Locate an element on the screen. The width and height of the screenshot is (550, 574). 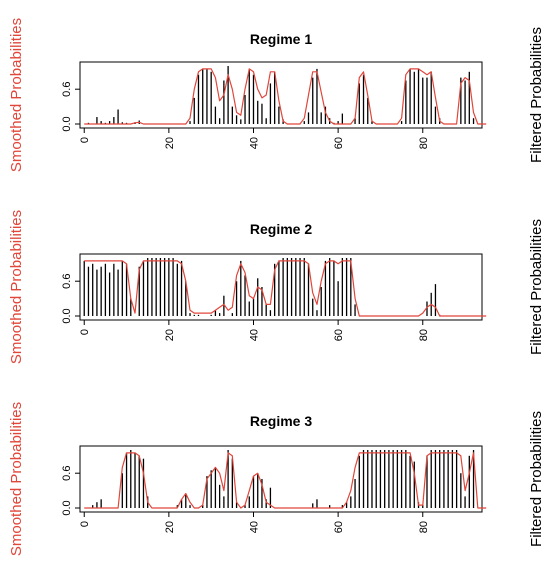
panel-title: Regime 2 is located at coordinates (281, 229).